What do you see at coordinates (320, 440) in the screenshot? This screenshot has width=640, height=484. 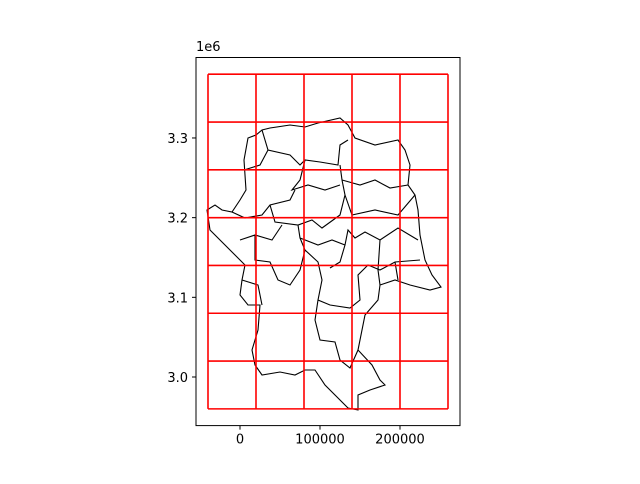 I see `x-tick-label: 100000` at bounding box center [320, 440].